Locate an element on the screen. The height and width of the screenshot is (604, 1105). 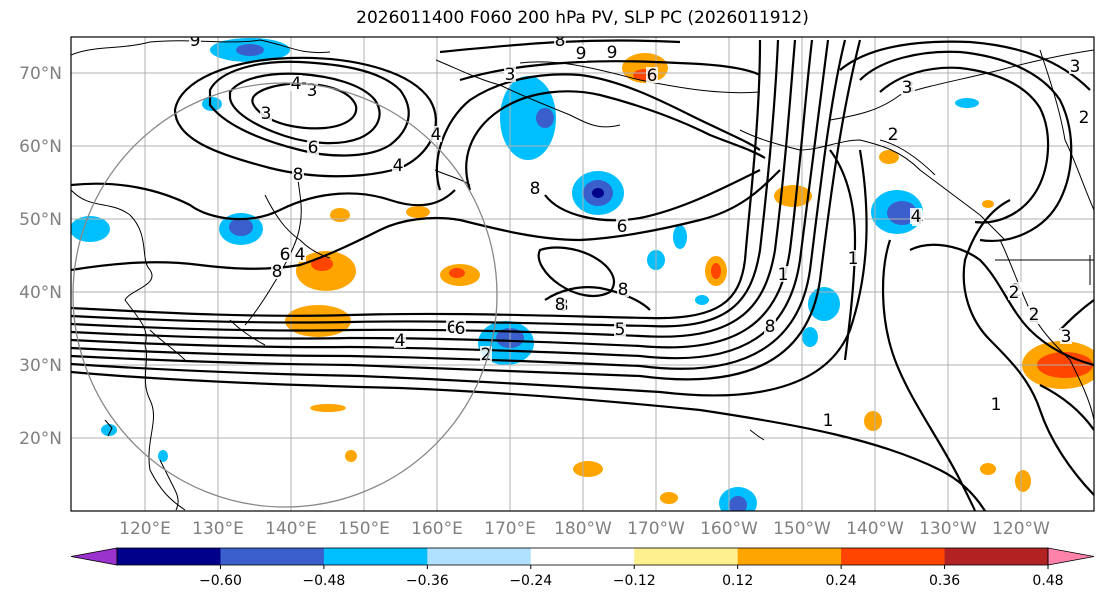
colorbar-frame is located at coordinates (582, 556).